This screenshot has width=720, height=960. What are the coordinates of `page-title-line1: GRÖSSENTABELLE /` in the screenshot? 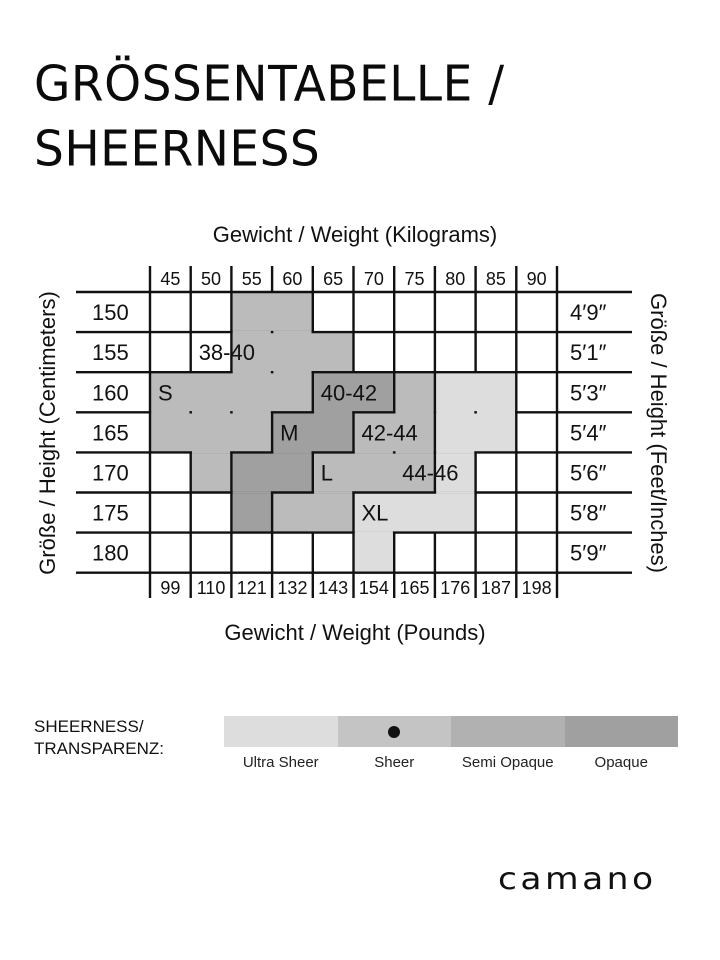 It's located at (269, 84).